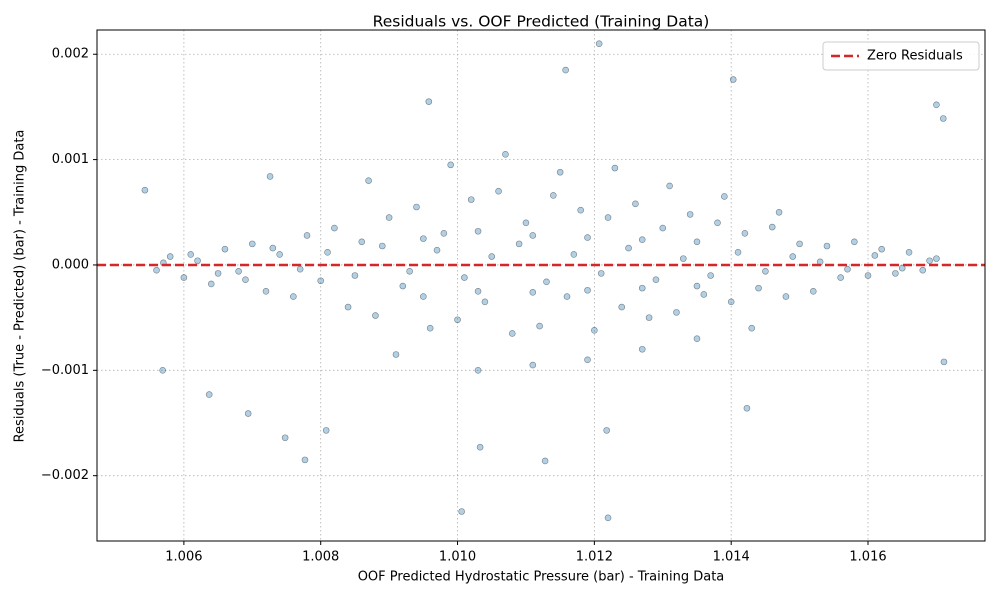 The height and width of the screenshot is (600, 1000). I want to click on x-tick-label: 1.006, so click(183, 557).